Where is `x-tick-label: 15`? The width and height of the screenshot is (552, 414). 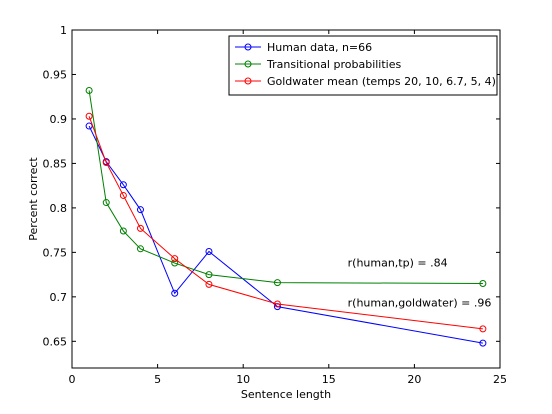
x-tick-label: 15 is located at coordinates (329, 379).